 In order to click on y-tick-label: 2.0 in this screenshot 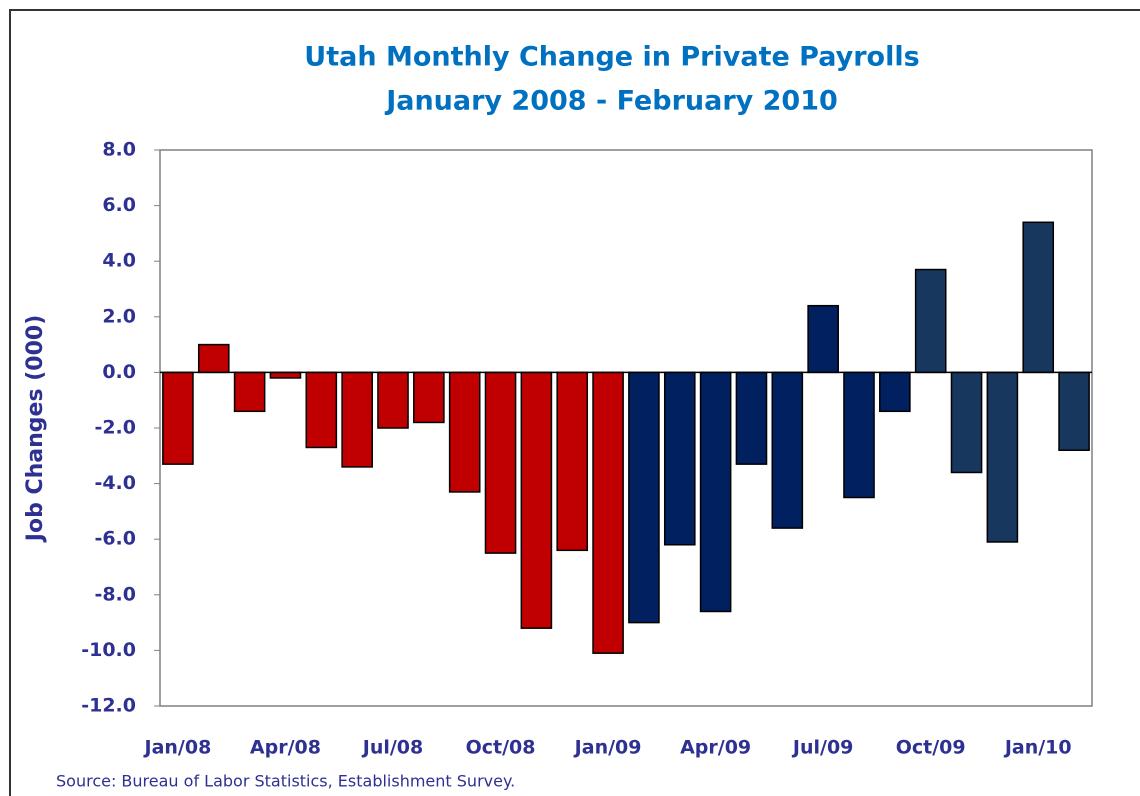, I will do `click(119, 316)`.